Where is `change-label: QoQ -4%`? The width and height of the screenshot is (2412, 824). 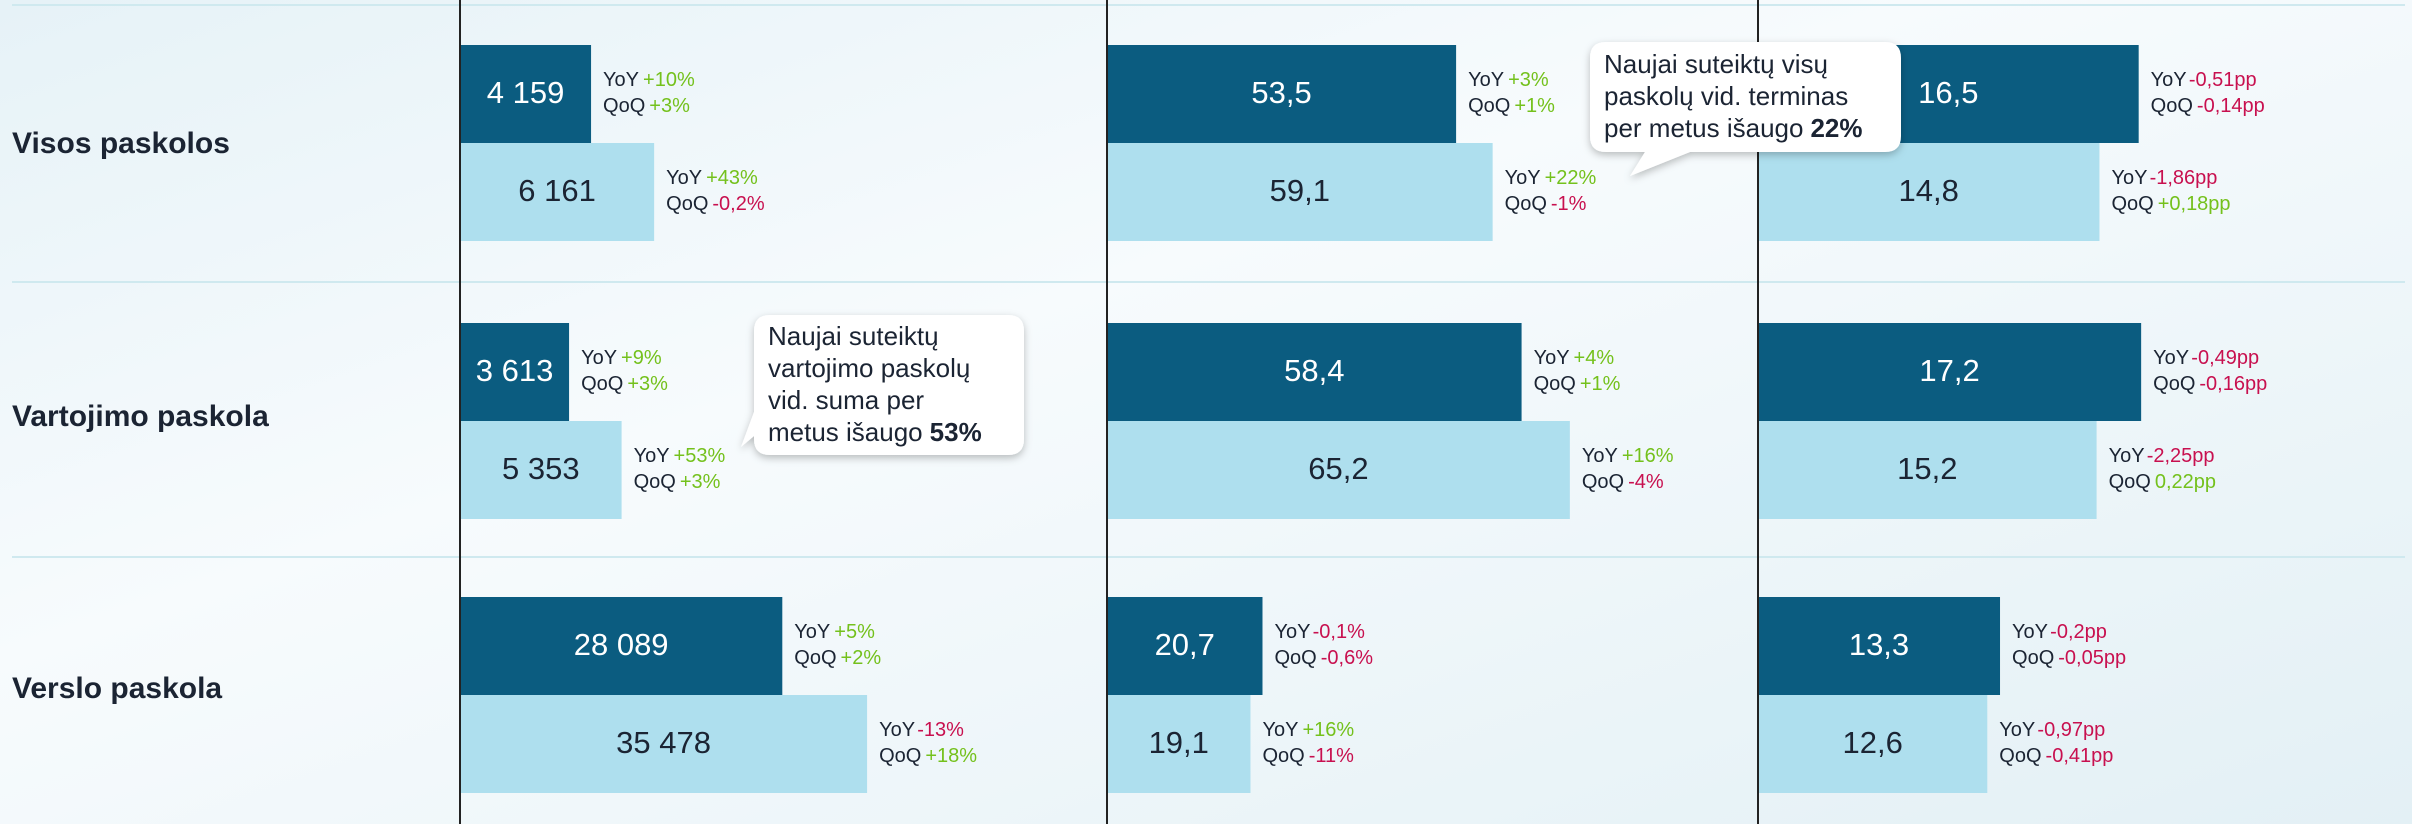 change-label: QoQ -4% is located at coordinates (1623, 482).